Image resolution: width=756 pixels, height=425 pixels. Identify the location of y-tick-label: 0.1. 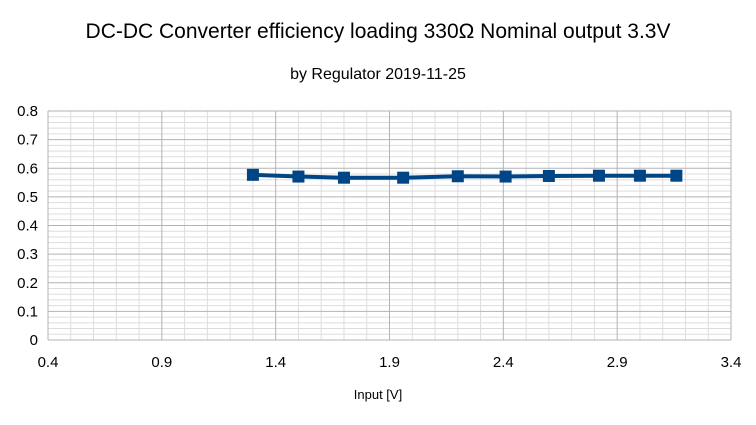
(27, 311).